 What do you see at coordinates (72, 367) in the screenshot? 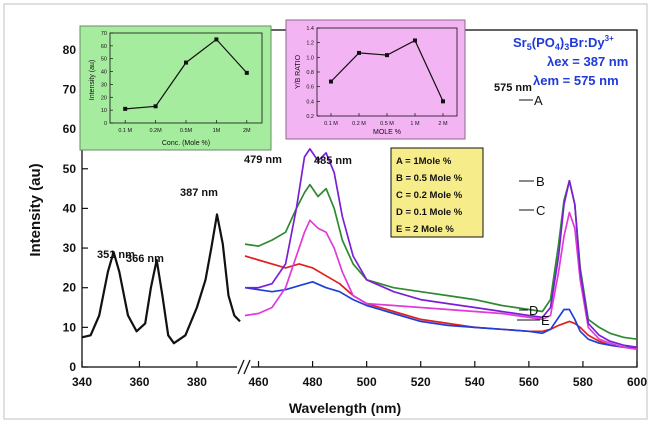
I see `y-tick-label-0: 0` at bounding box center [72, 367].